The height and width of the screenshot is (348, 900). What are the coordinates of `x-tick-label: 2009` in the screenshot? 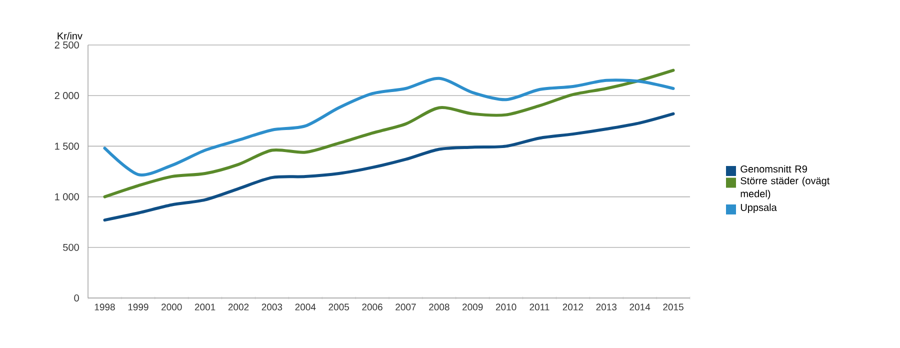 It's located at (472, 307).